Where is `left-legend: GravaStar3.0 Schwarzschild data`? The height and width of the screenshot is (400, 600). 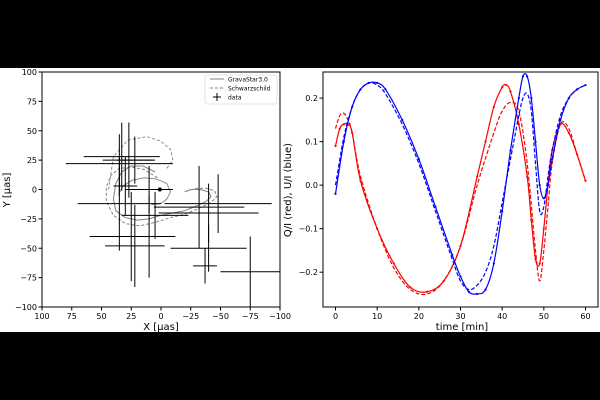
left-legend: GravaStar3.0 Schwarzschild data is located at coordinates (241, 89).